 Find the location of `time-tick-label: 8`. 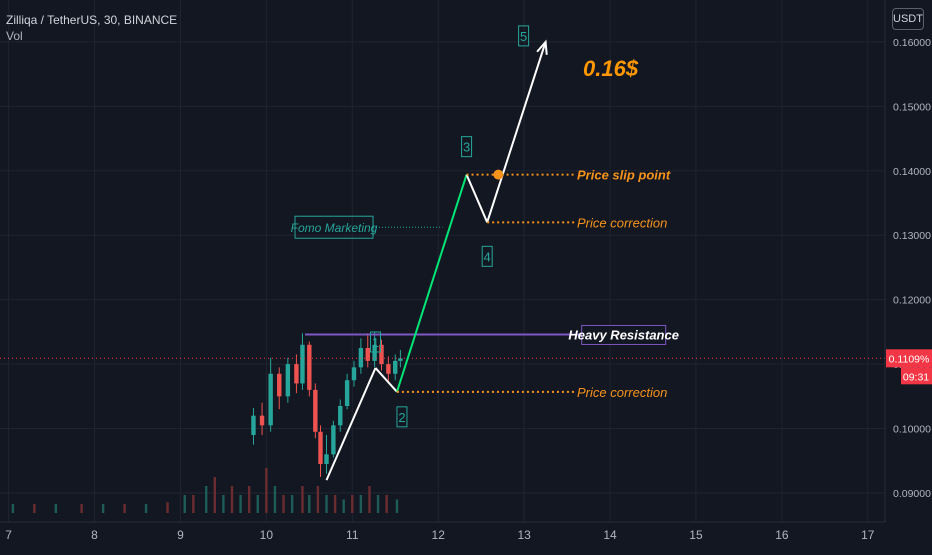

time-tick-label: 8 is located at coordinates (94, 535).